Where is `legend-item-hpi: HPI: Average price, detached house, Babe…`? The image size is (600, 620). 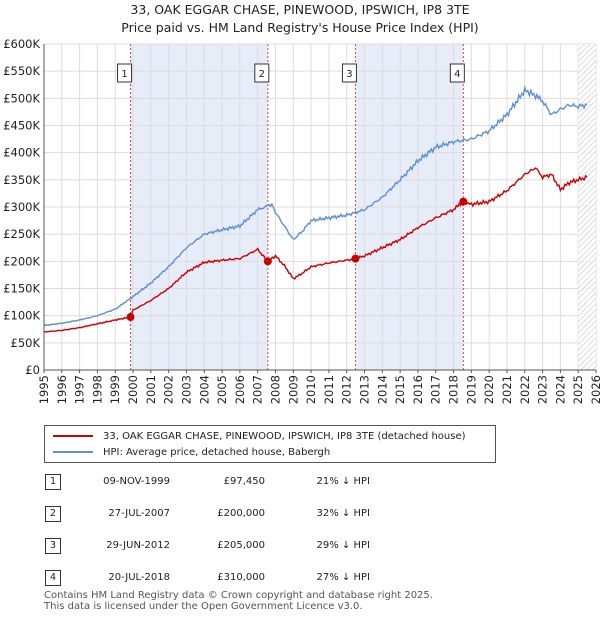 legend-item-hpi: HPI: Average price, detached house, Babe… is located at coordinates (191, 452).